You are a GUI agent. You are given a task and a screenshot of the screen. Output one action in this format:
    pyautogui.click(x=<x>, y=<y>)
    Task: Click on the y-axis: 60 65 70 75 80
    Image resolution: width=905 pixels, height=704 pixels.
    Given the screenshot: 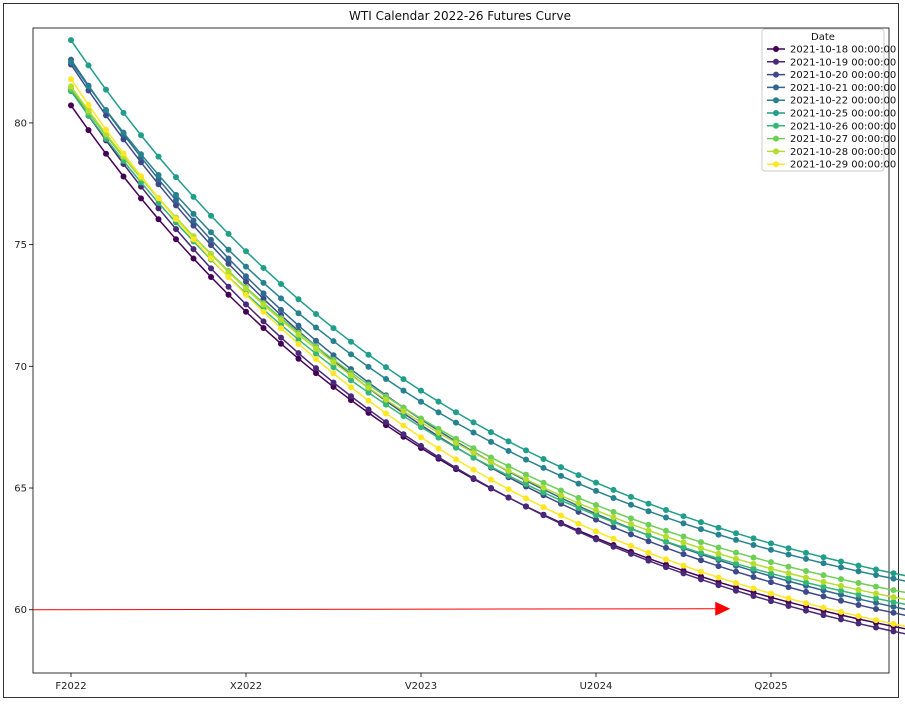 What is the action you would take?
    pyautogui.click(x=23, y=367)
    